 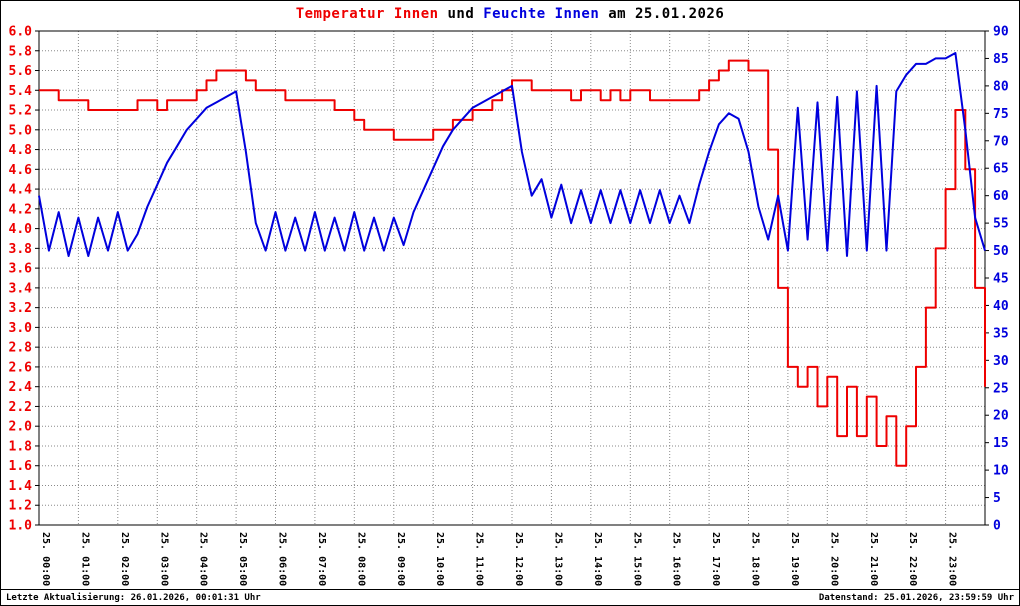 What do you see at coordinates (21, 348) in the screenshot?
I see `svg-text: 2.8` at bounding box center [21, 348].